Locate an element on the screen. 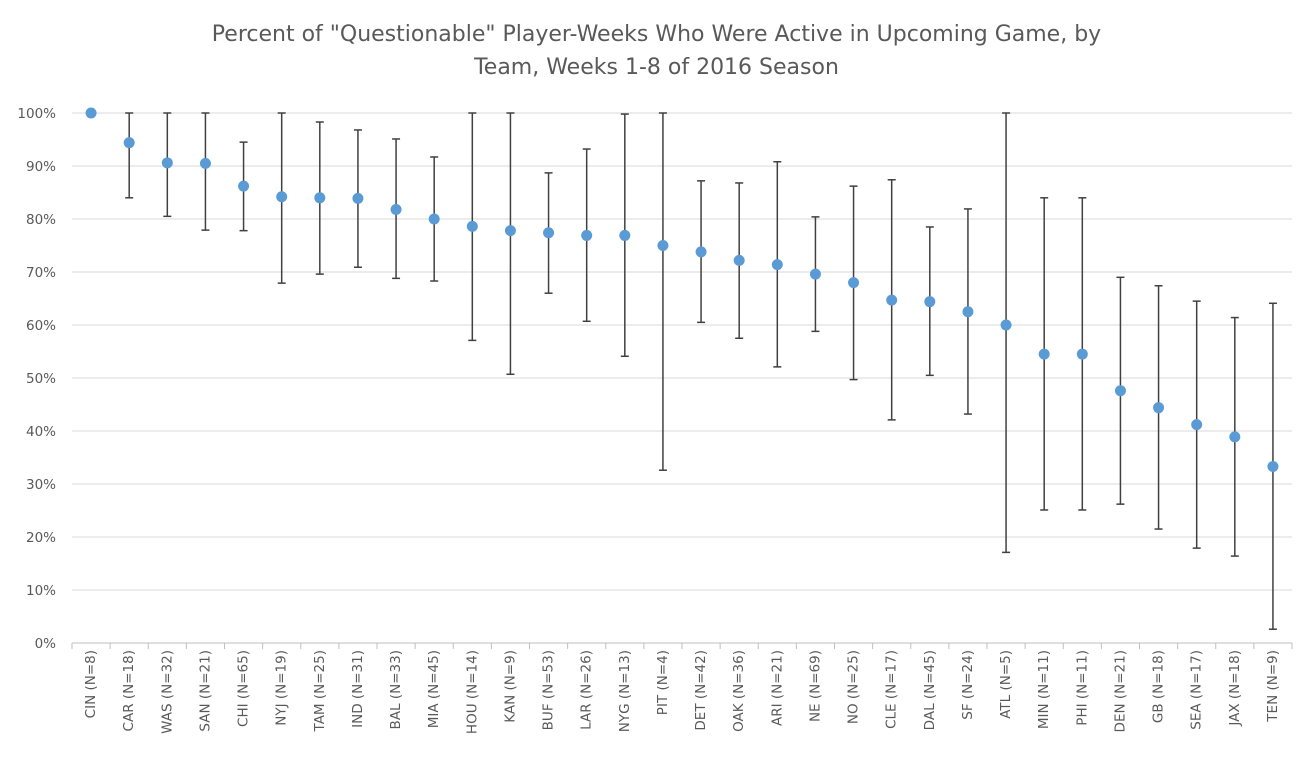 The image size is (1313, 760). y-tick-label: 90% is located at coordinates (41, 167).